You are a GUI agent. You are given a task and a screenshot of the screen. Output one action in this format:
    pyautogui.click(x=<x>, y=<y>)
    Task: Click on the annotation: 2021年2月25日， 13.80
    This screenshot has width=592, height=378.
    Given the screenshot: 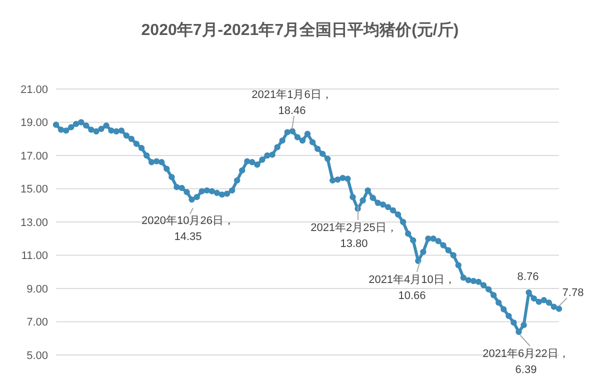 What is the action you would take?
    pyautogui.click(x=354, y=236)
    